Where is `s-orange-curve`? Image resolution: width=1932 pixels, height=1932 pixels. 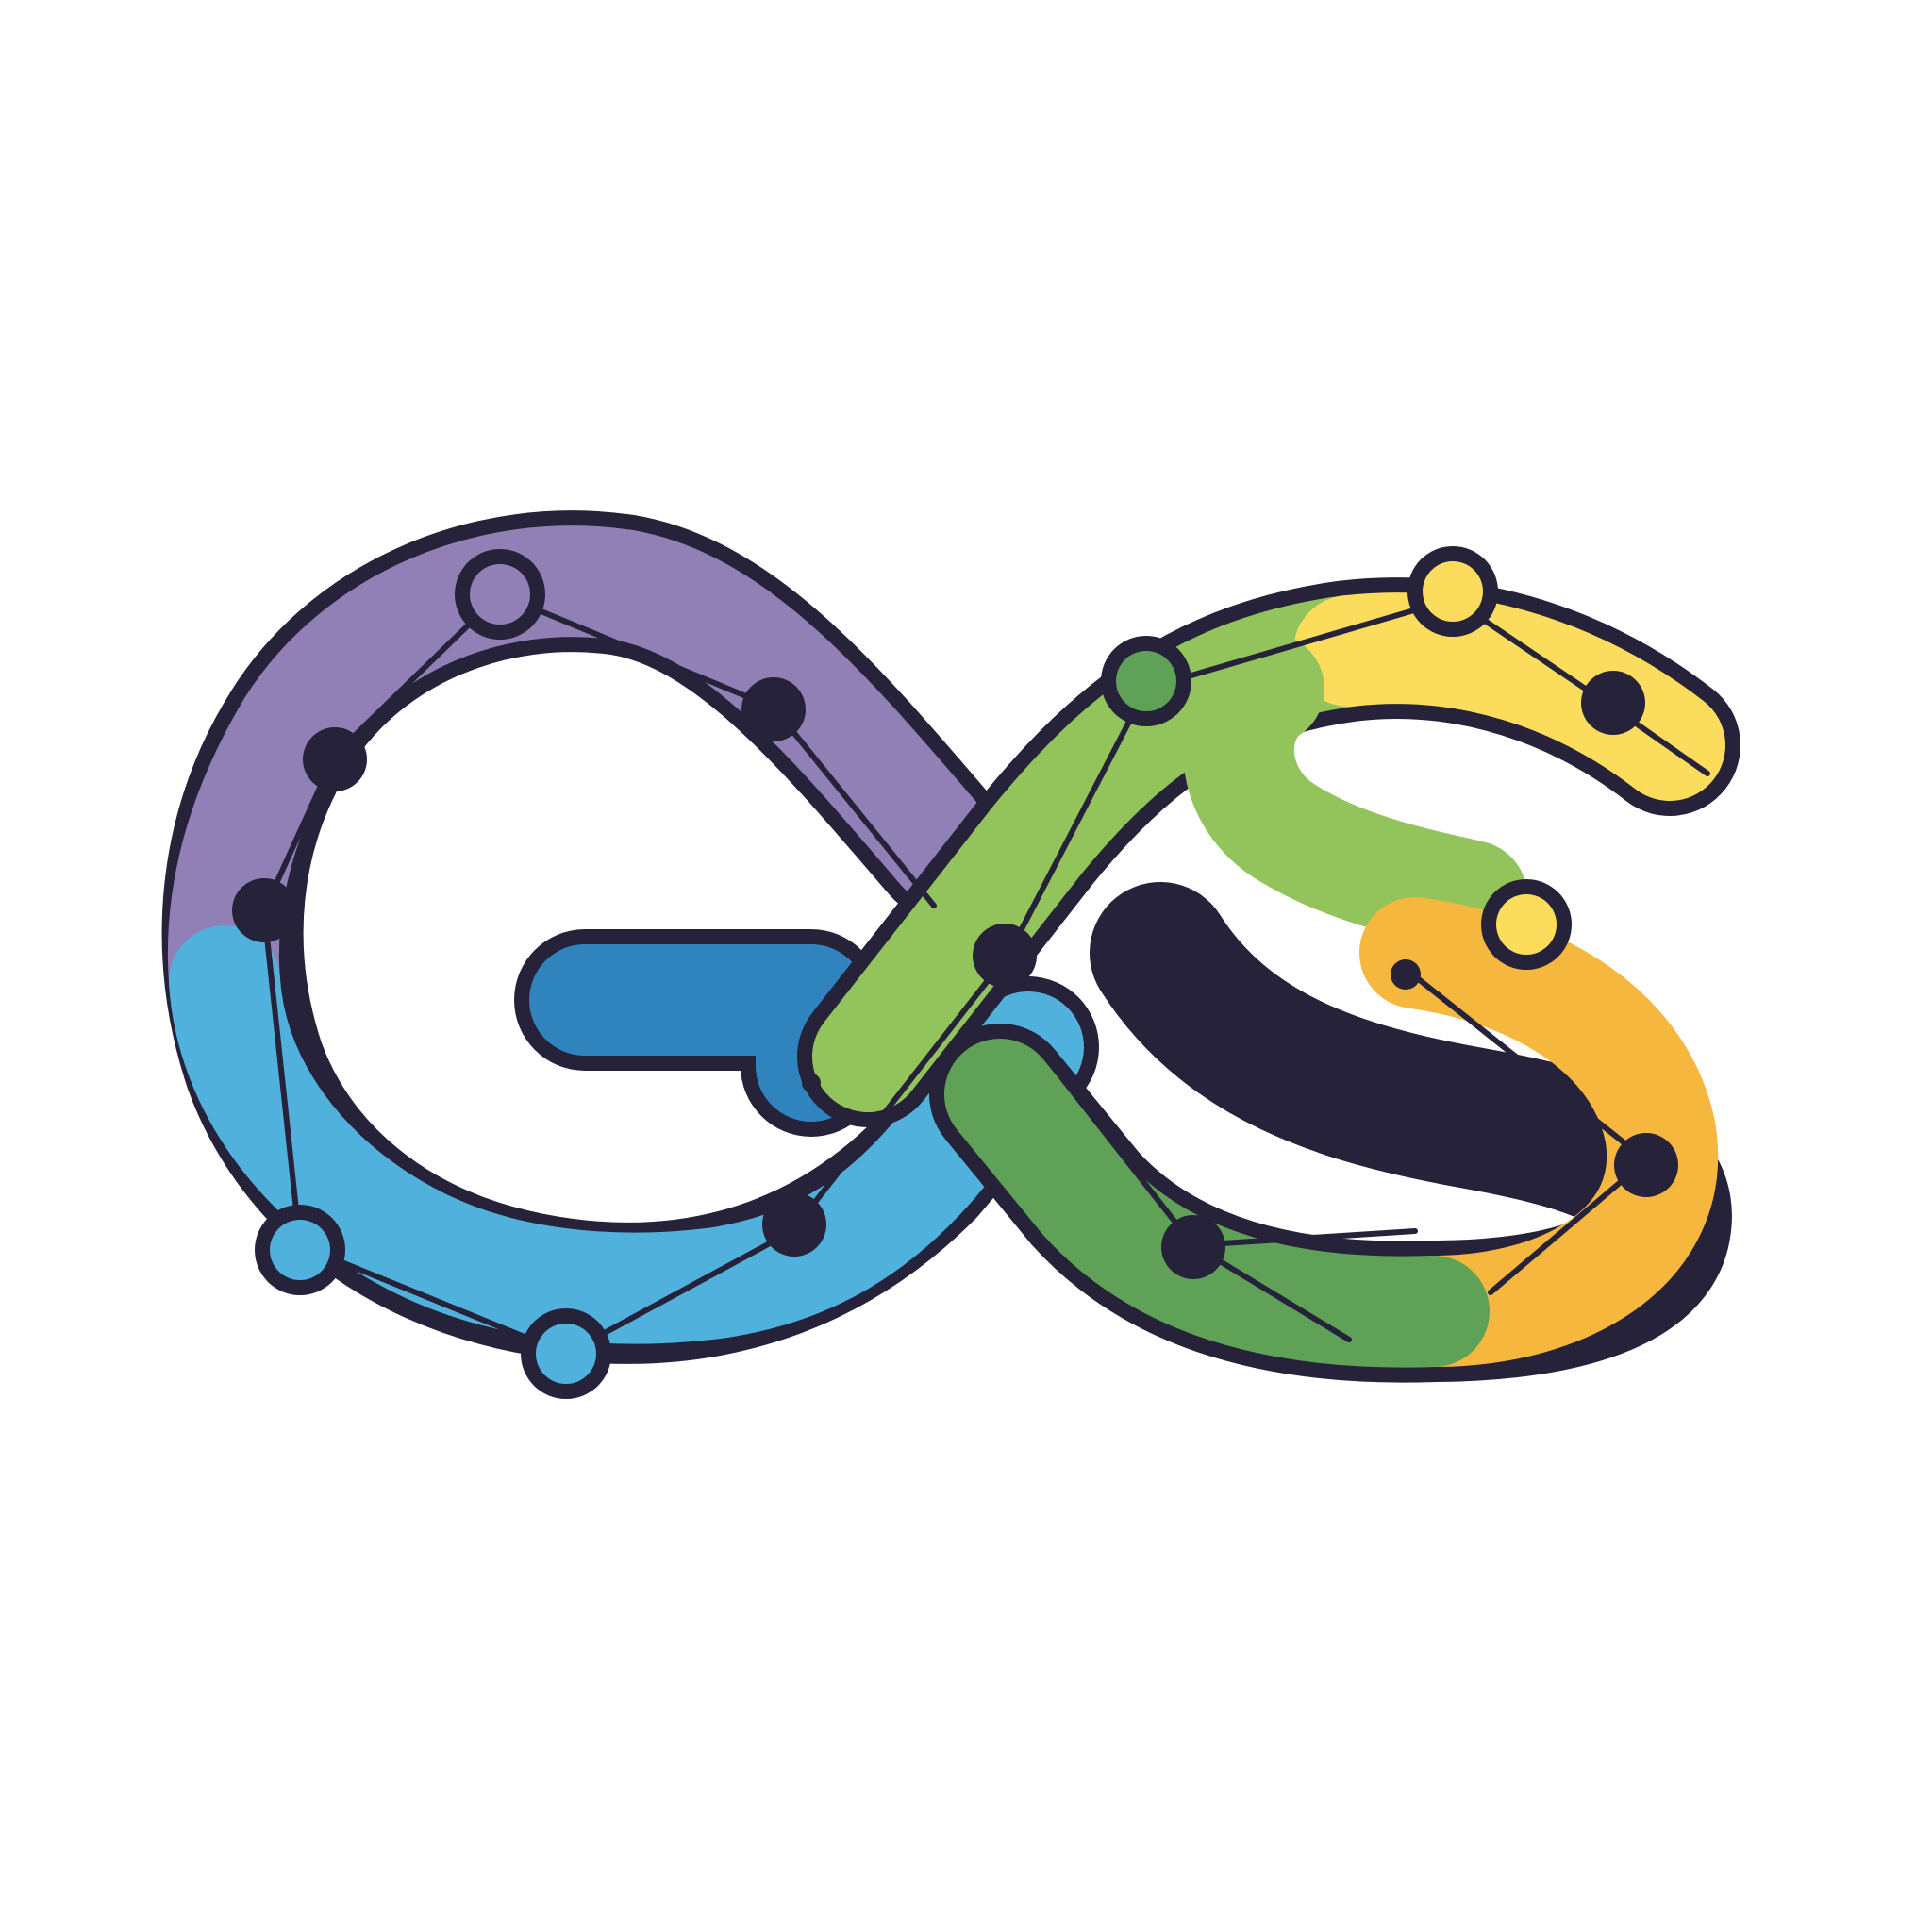 s-orange-curve is located at coordinates (1539, 1132).